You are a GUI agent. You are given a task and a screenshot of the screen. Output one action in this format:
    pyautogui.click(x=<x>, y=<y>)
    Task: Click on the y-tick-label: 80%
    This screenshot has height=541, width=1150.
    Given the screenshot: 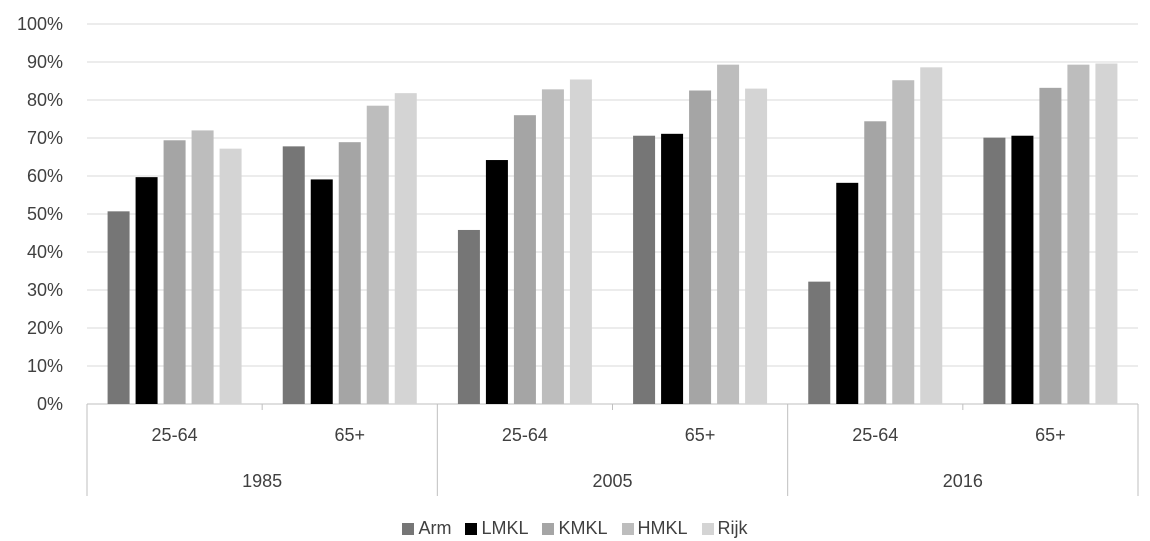 What is the action you would take?
    pyautogui.click(x=45, y=100)
    